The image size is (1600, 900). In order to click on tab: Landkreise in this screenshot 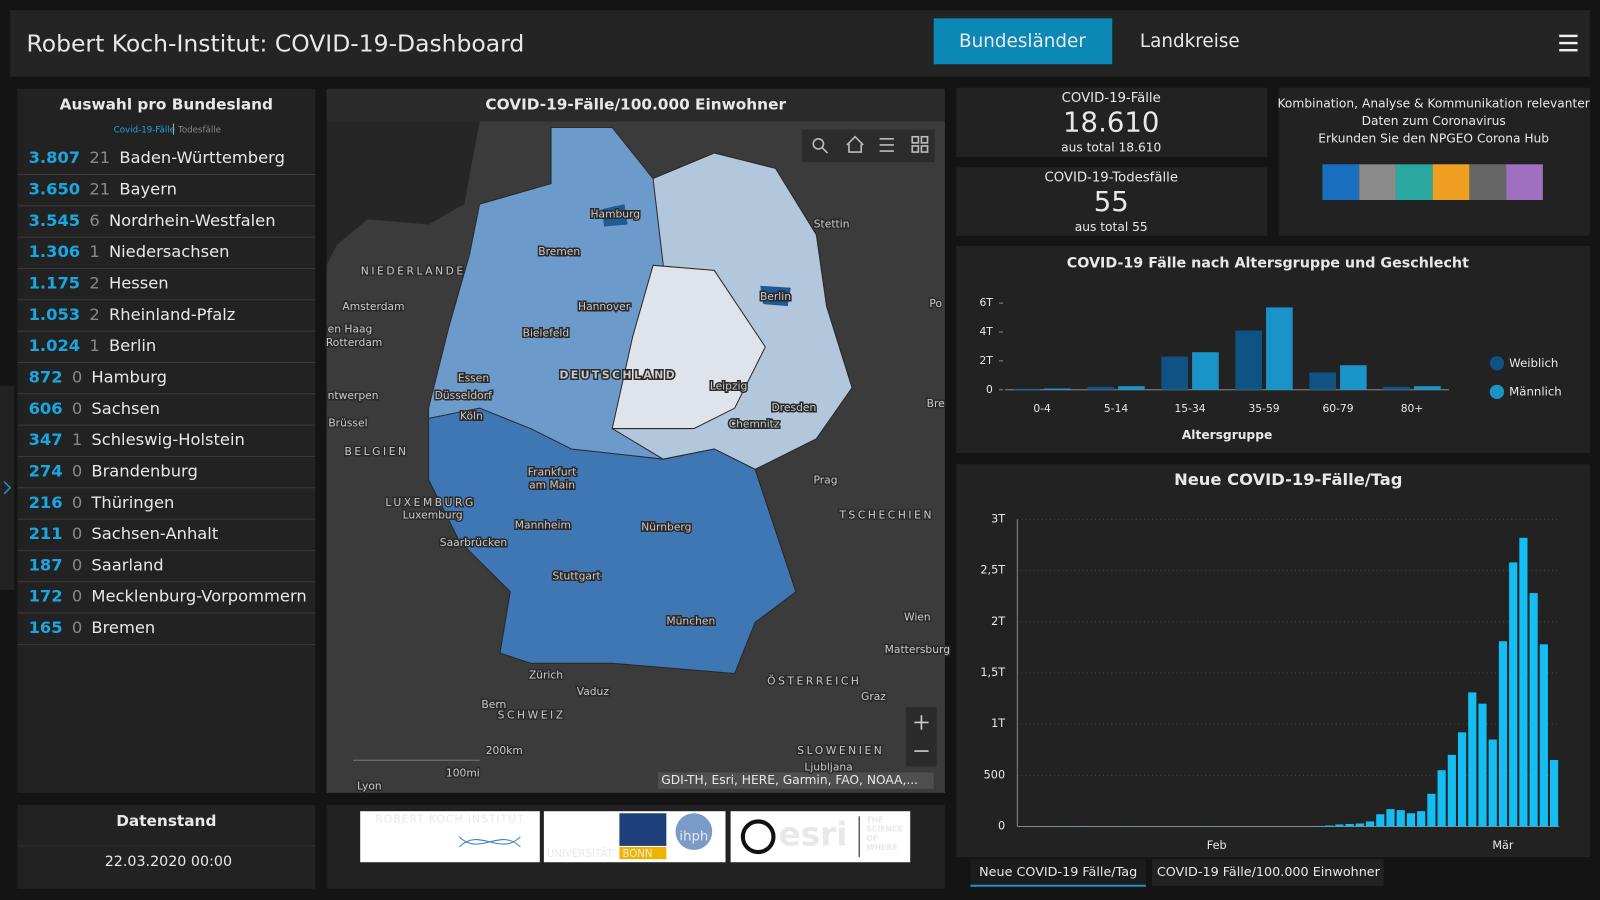, I will do `click(1190, 41)`.